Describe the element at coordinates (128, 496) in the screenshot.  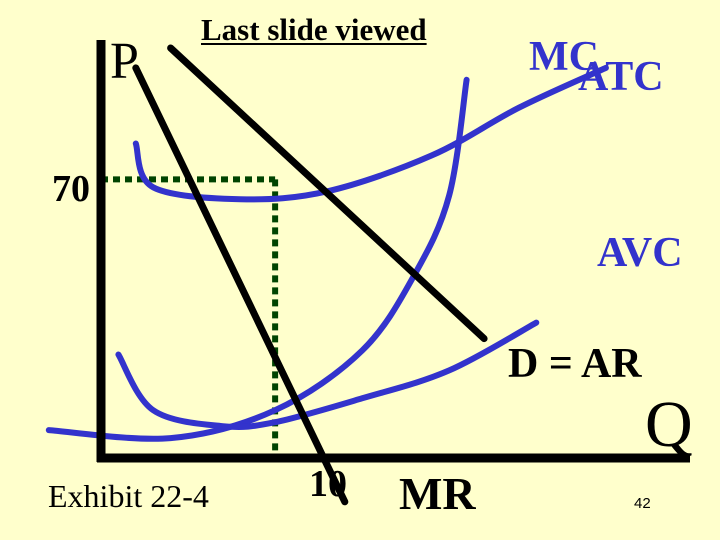
I see `exhibit-label: Exhibit 22-4` at that location.